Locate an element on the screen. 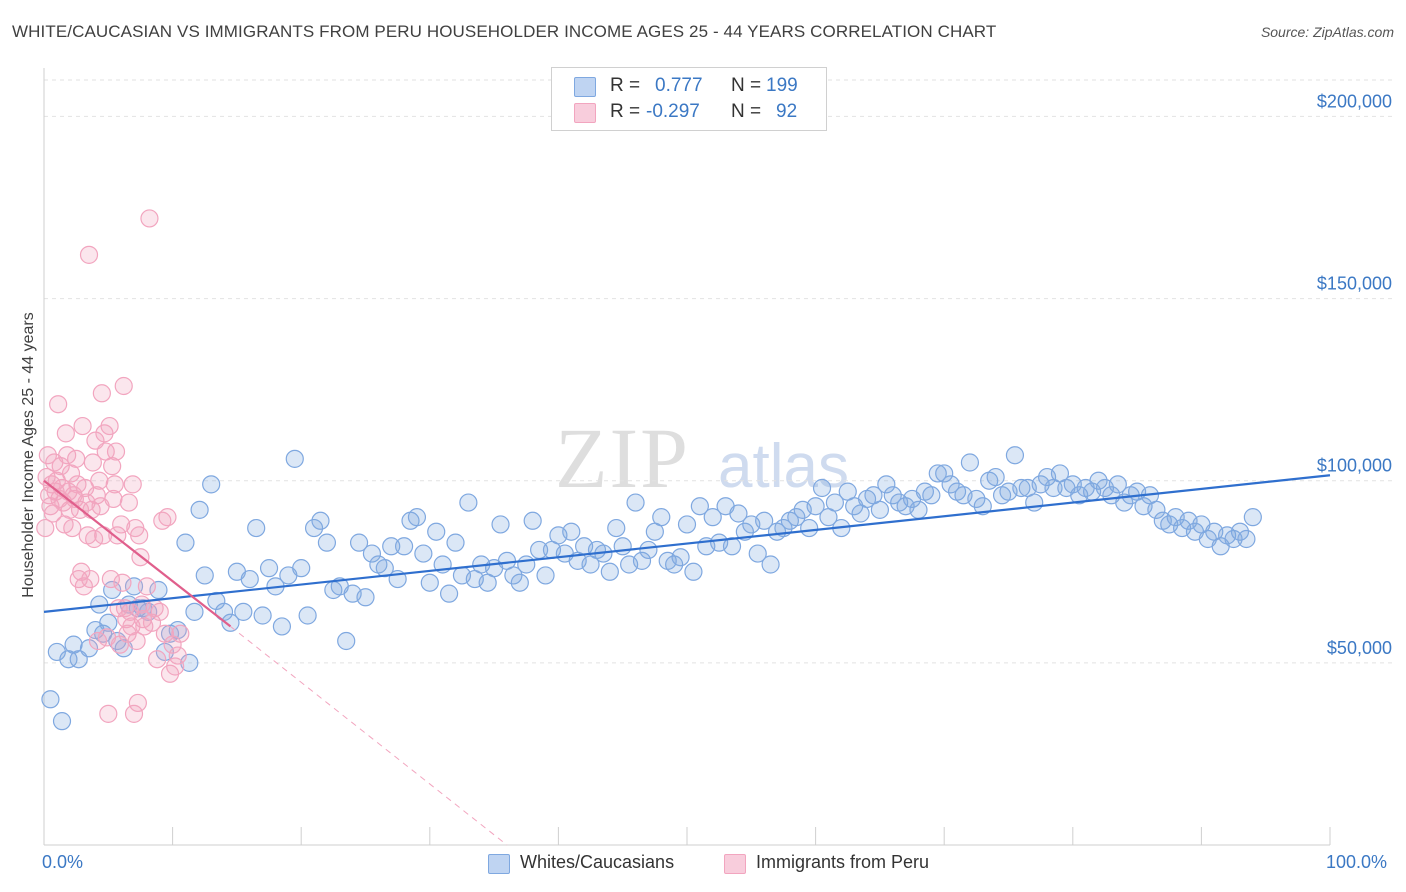 The height and width of the screenshot is (892, 1406). legend-n-label: N = is located at coordinates (746, 111).